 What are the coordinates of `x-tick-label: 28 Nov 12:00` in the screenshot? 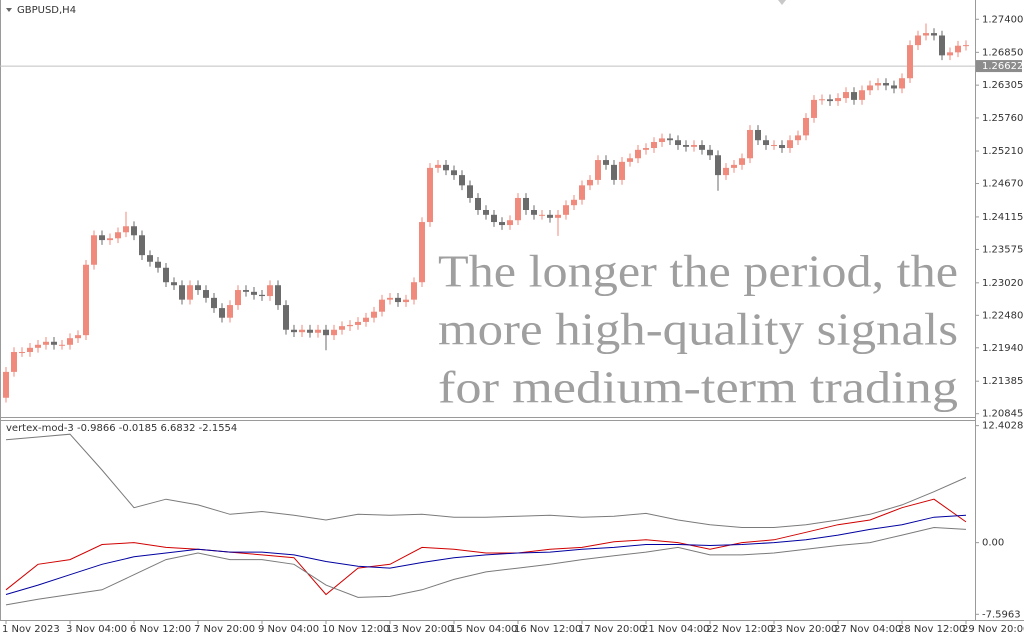 It's located at (931, 629).